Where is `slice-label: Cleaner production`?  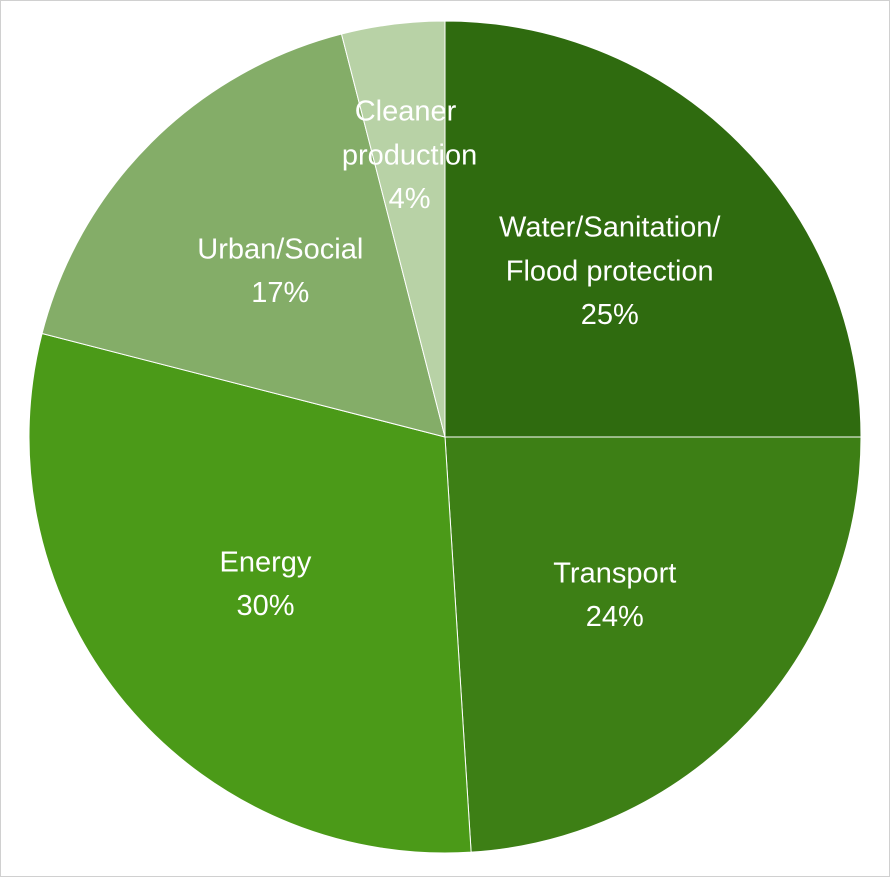
slice-label: Cleaner production is located at coordinates (409, 133).